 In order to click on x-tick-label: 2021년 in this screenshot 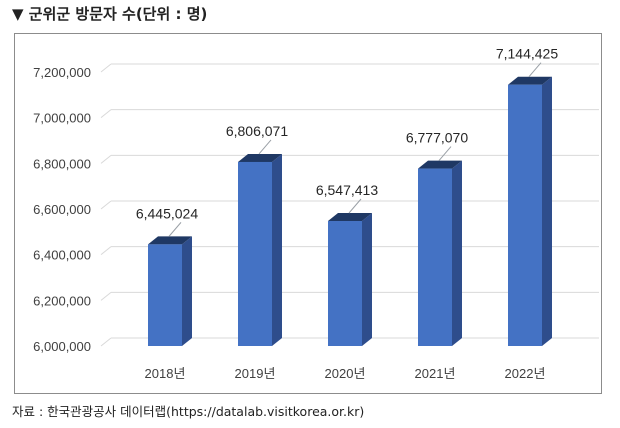, I will do `click(435, 373)`.